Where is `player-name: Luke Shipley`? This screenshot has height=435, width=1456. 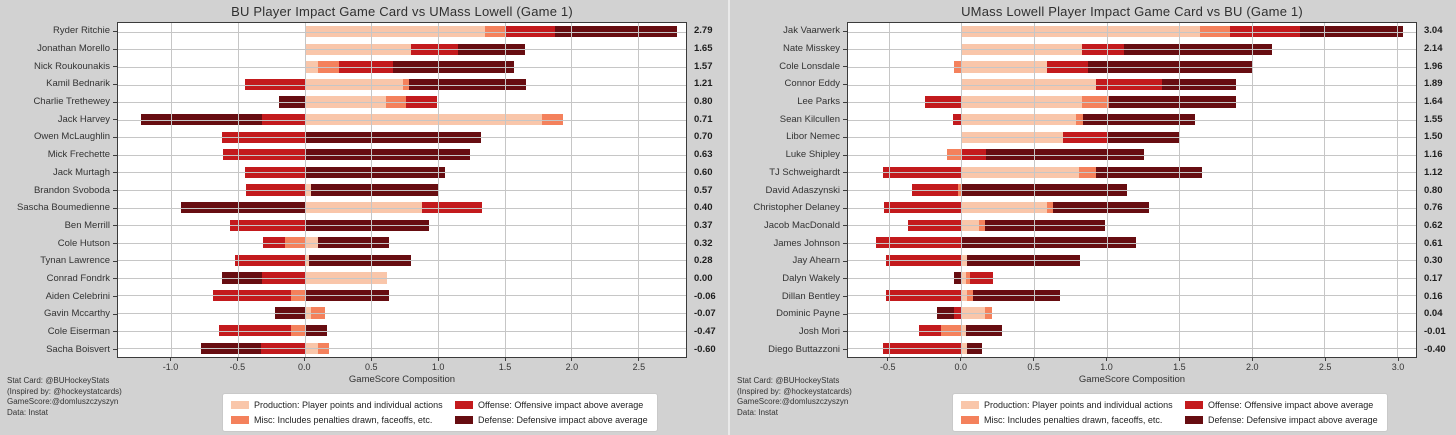 player-name: Luke Shipley is located at coordinates (812, 155).